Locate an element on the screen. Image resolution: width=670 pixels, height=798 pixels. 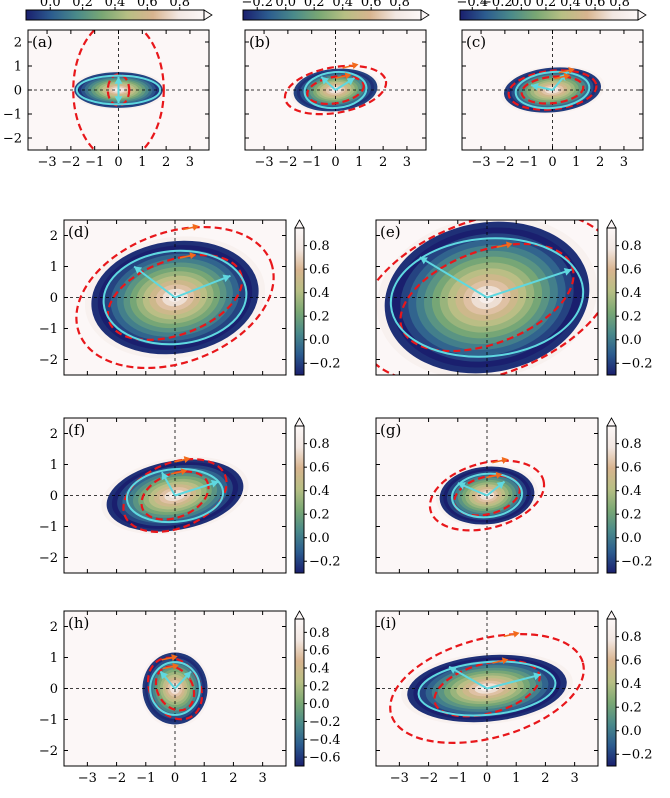
panel-b-xtick-label: 0 is located at coordinates (335, 162).